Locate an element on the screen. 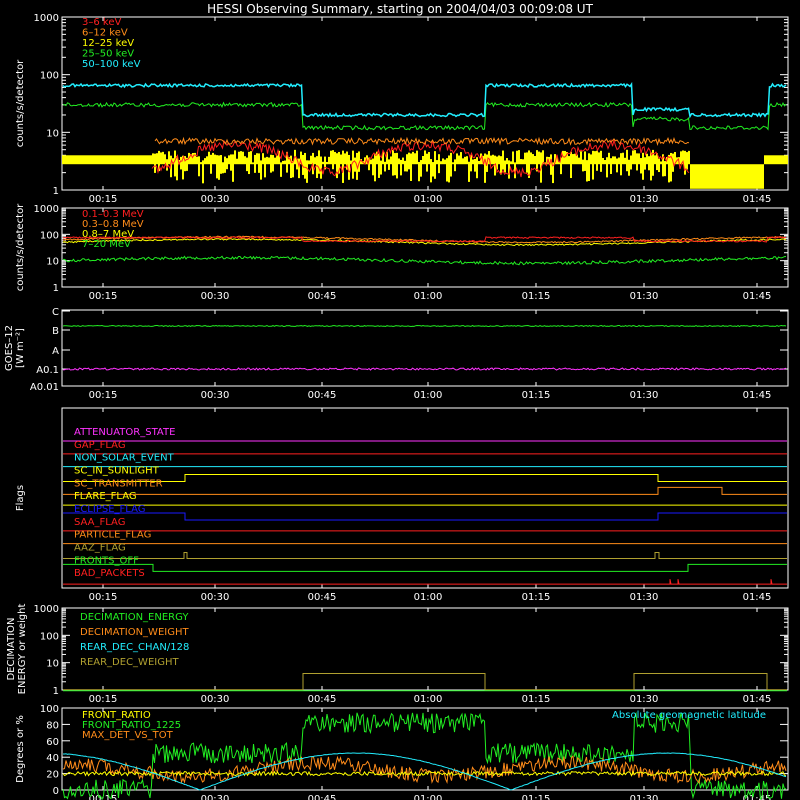 The image size is (800, 800). legend-entry: 12–25 keV is located at coordinates (108, 43).